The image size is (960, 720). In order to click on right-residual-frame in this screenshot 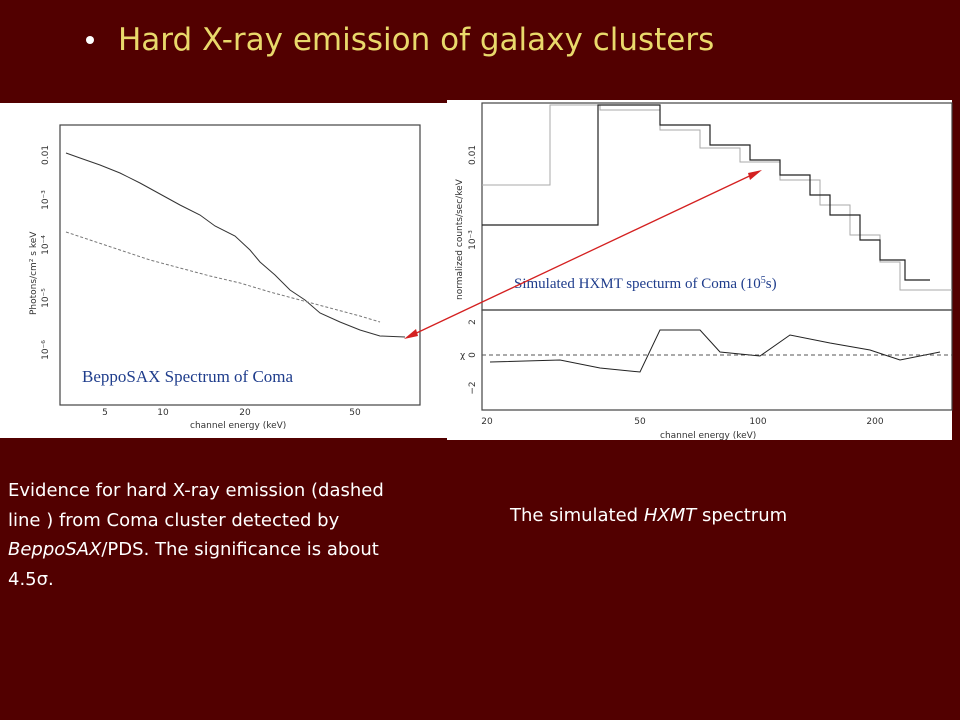, I will do `click(717, 360)`.